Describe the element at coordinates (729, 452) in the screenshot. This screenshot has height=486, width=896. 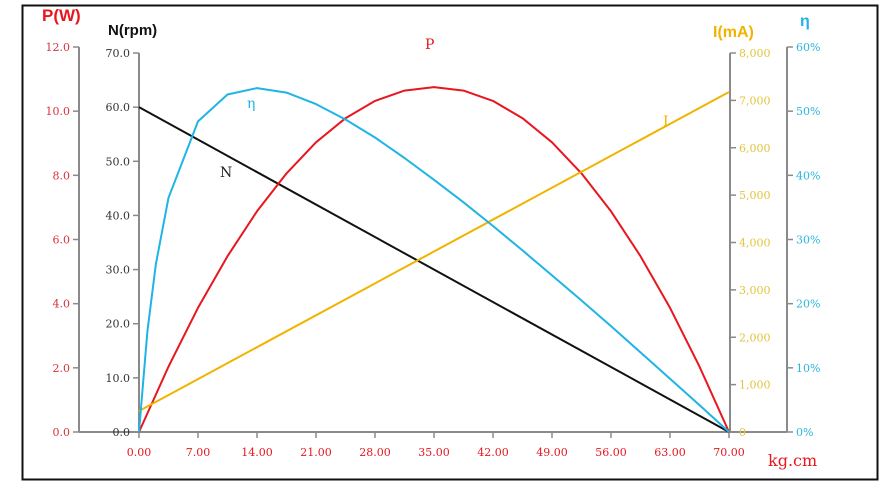
I see `x-tick-label: 70.00` at that location.